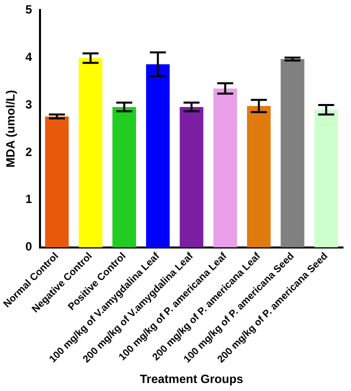 This screenshot has width=351, height=391. Describe the element at coordinates (28, 104) in the screenshot. I see `y-tick-label: 3` at that location.